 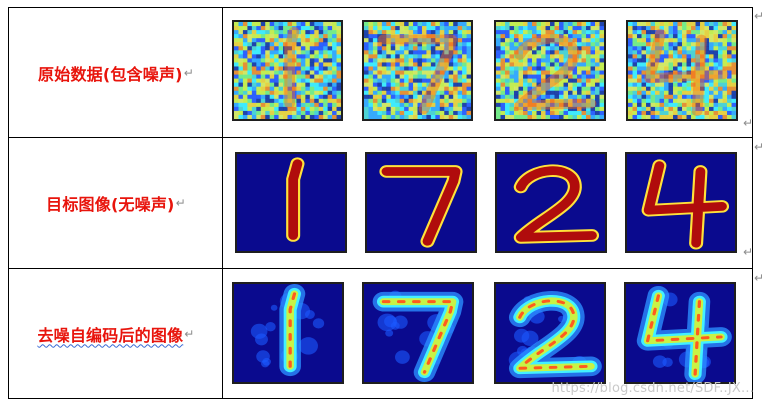 I want to click on clean-digit-2-image, so click(x=551, y=202).